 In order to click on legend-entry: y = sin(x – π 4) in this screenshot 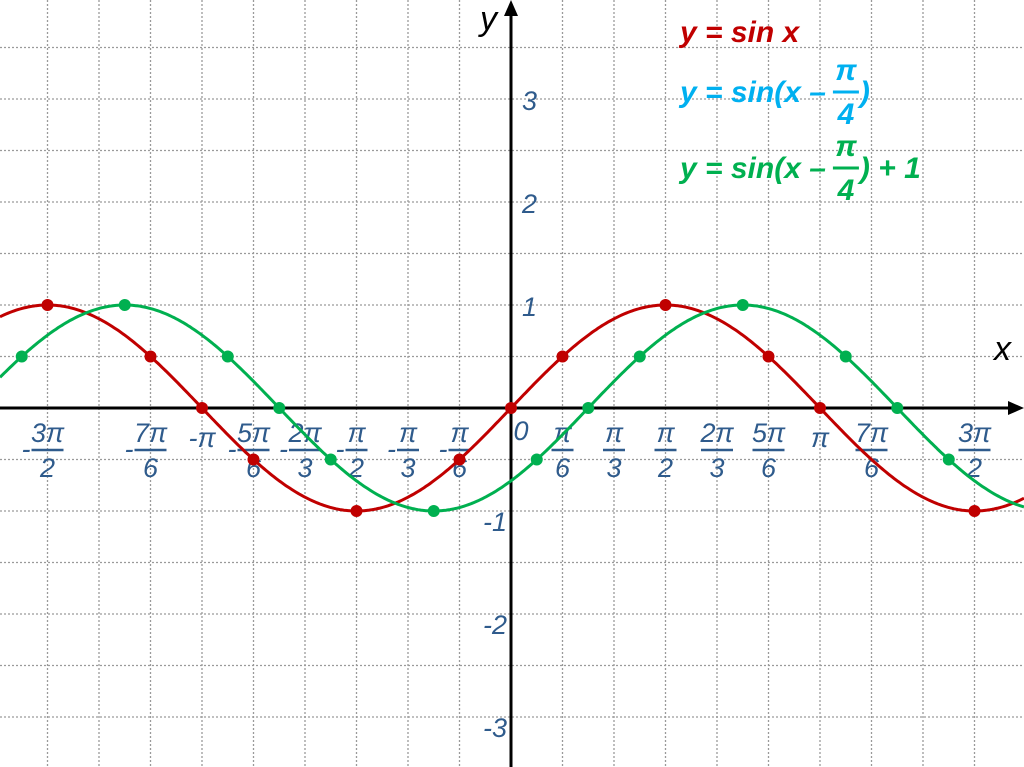, I will do `click(774, 92)`.